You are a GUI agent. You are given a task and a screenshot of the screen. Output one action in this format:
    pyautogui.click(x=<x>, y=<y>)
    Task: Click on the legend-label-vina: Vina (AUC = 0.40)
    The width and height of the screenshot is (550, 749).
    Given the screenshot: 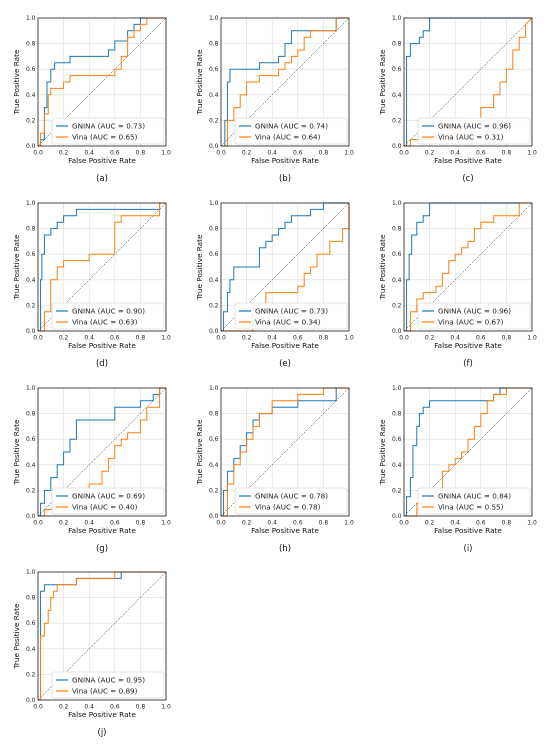 What is the action you would take?
    pyautogui.click(x=105, y=507)
    